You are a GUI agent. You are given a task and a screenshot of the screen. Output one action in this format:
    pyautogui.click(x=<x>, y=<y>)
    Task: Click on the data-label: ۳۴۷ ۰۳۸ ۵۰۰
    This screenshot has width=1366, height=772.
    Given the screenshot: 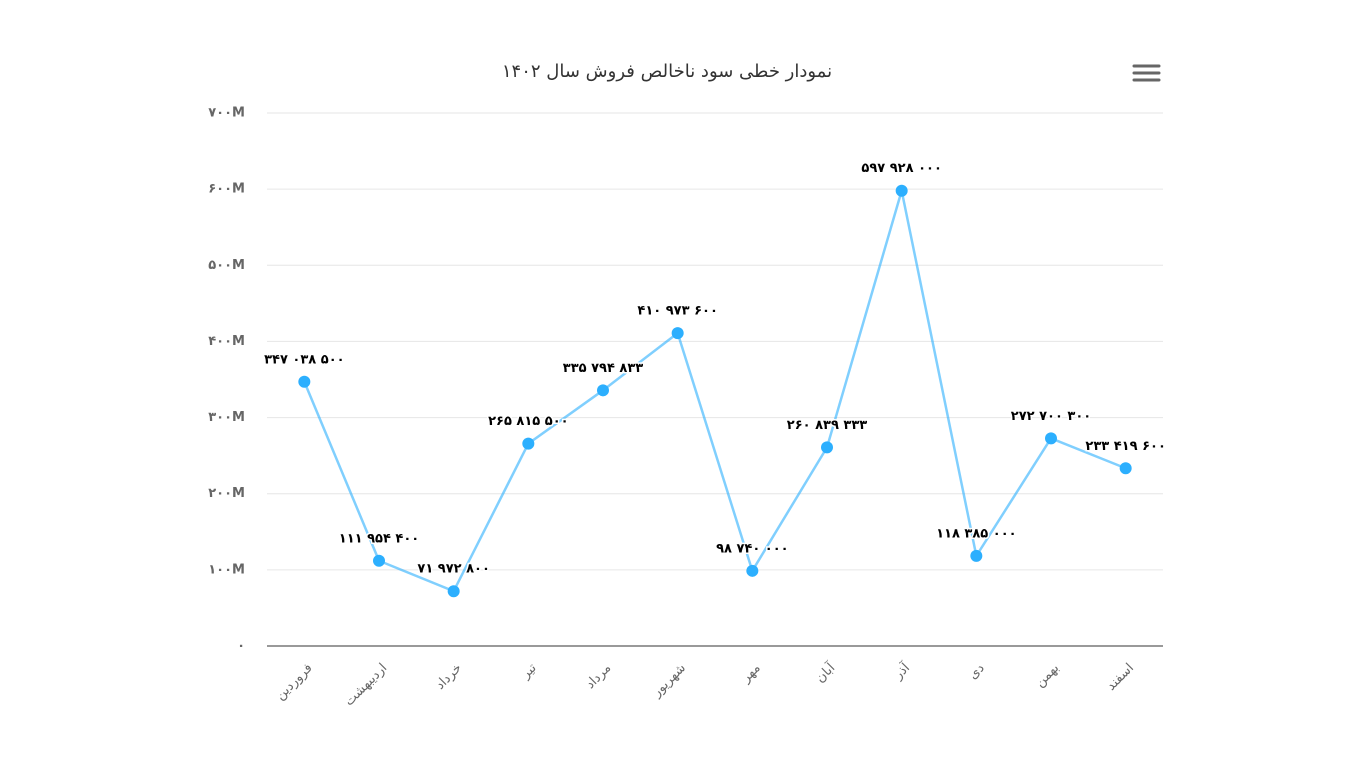 What is the action you would take?
    pyautogui.click(x=304, y=359)
    